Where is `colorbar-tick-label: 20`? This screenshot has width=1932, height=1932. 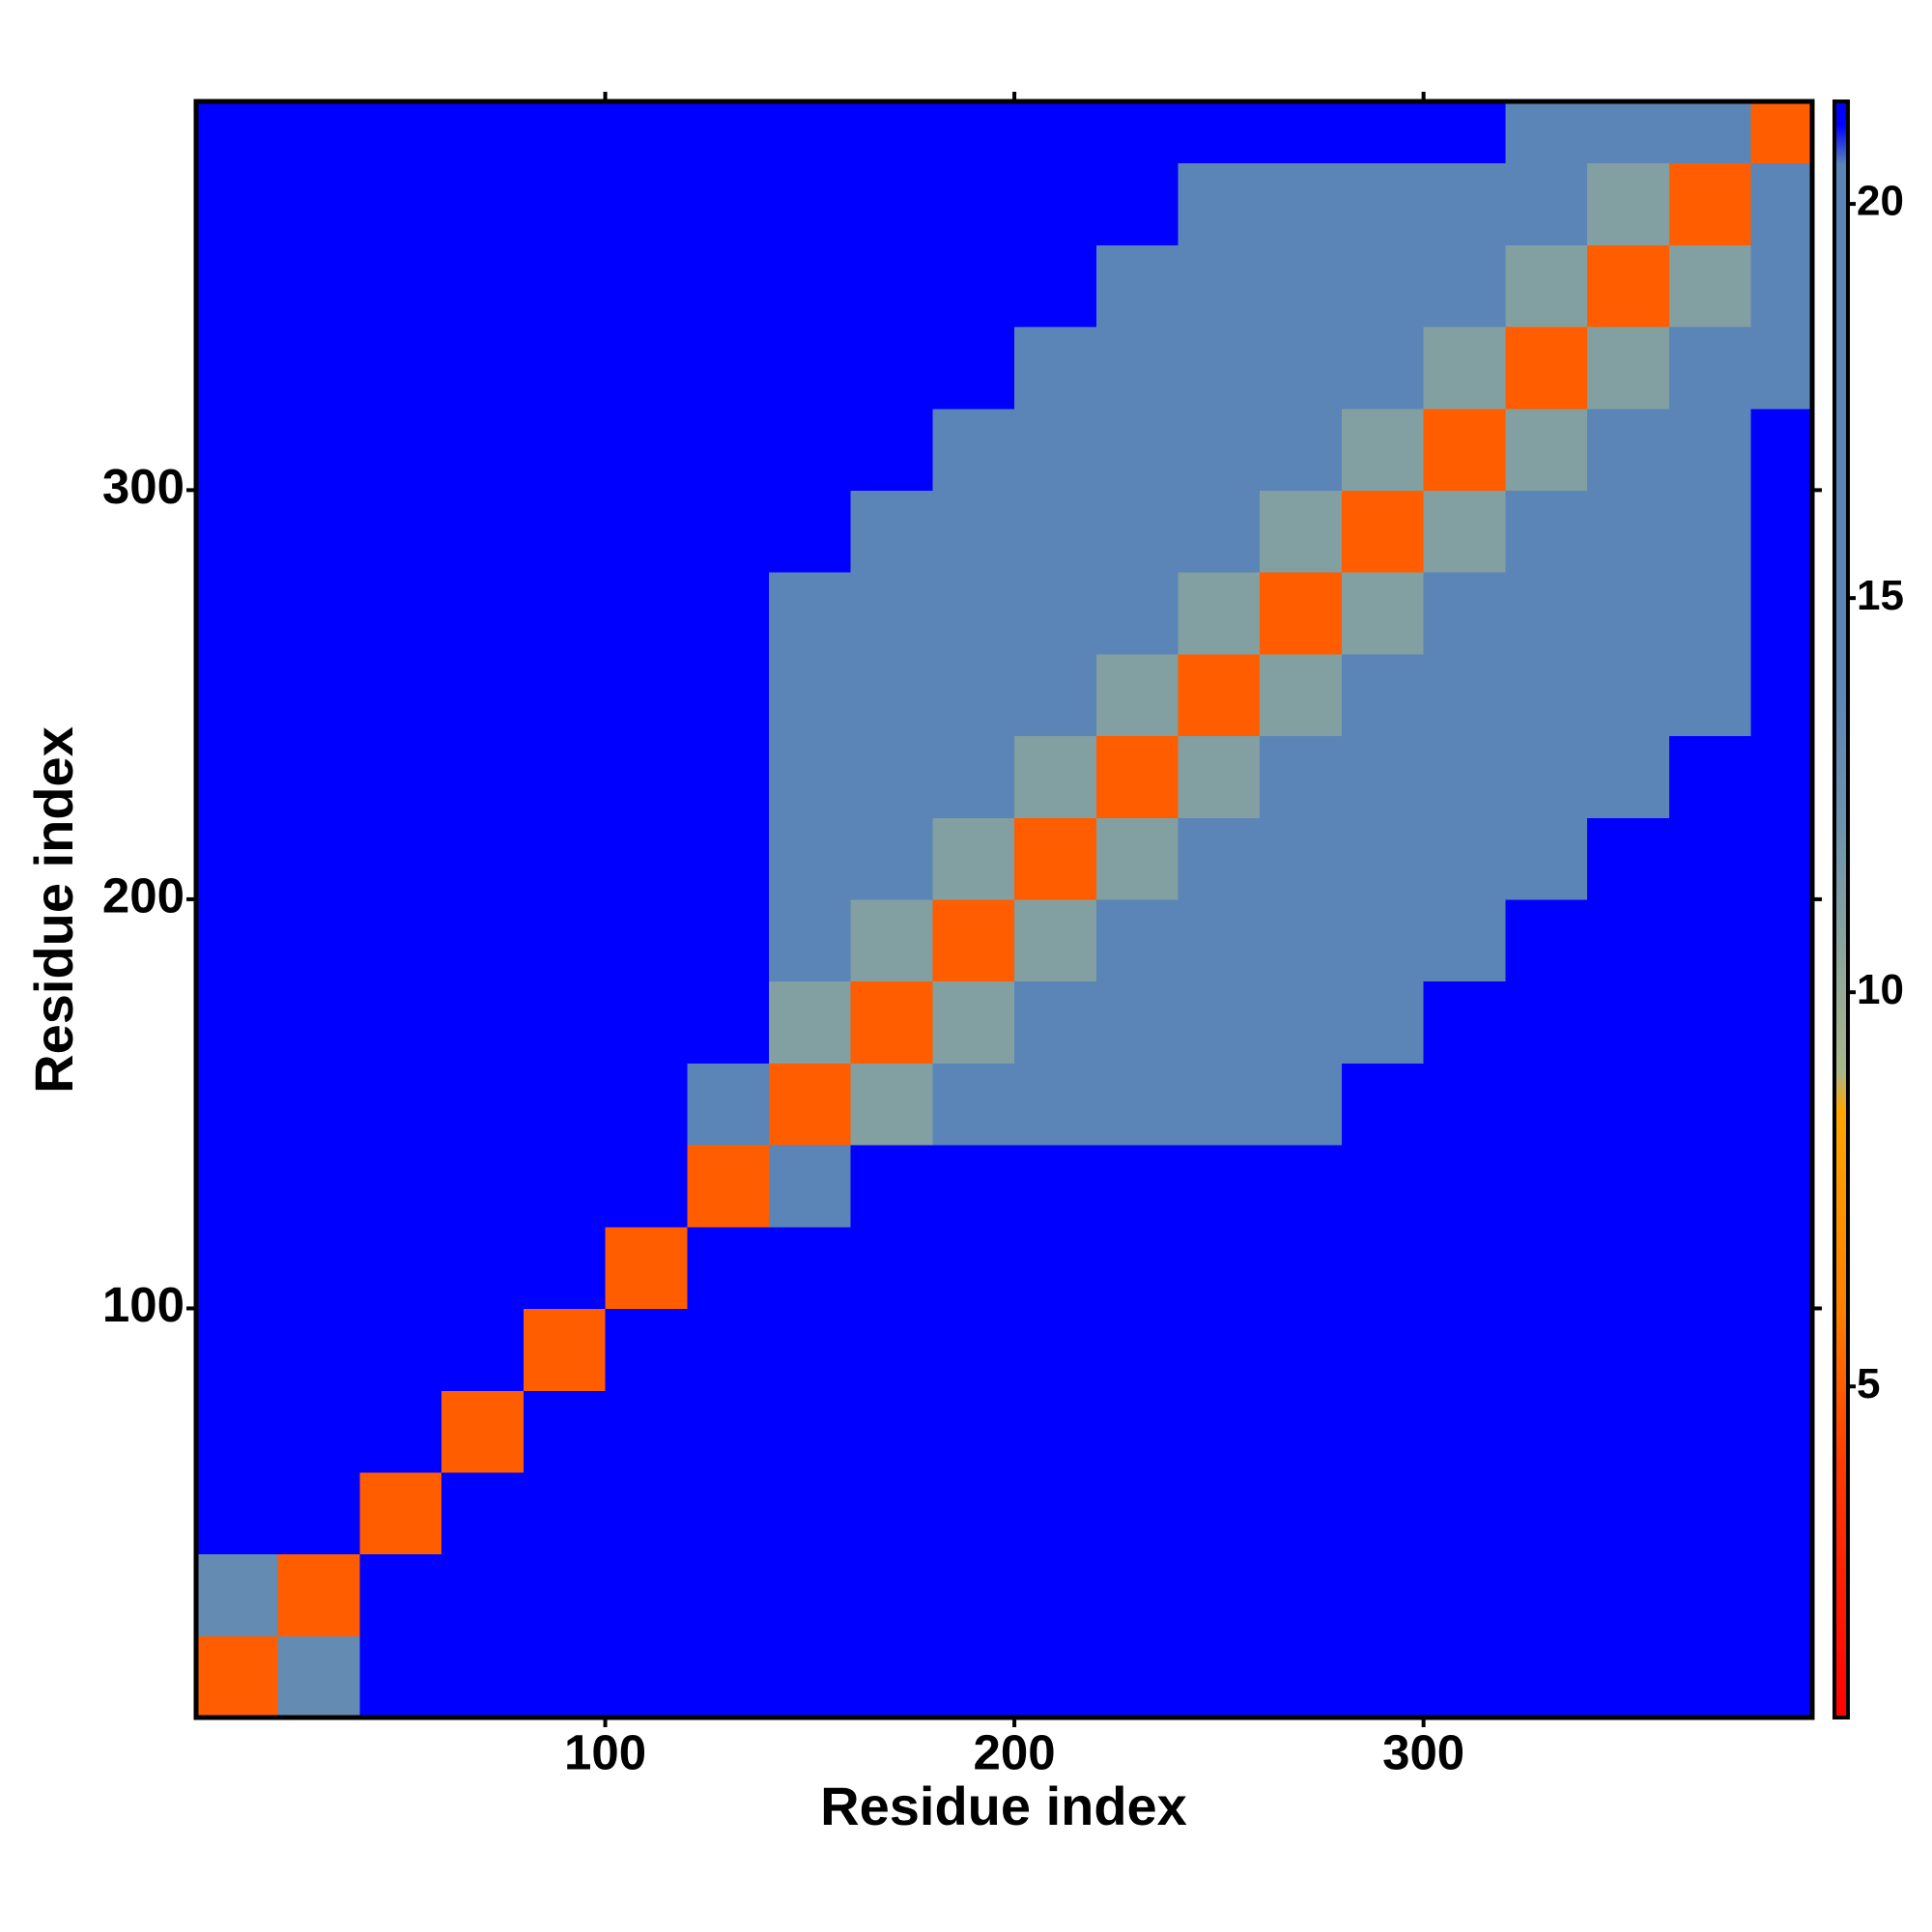 colorbar-tick-label: 20 is located at coordinates (1880, 201).